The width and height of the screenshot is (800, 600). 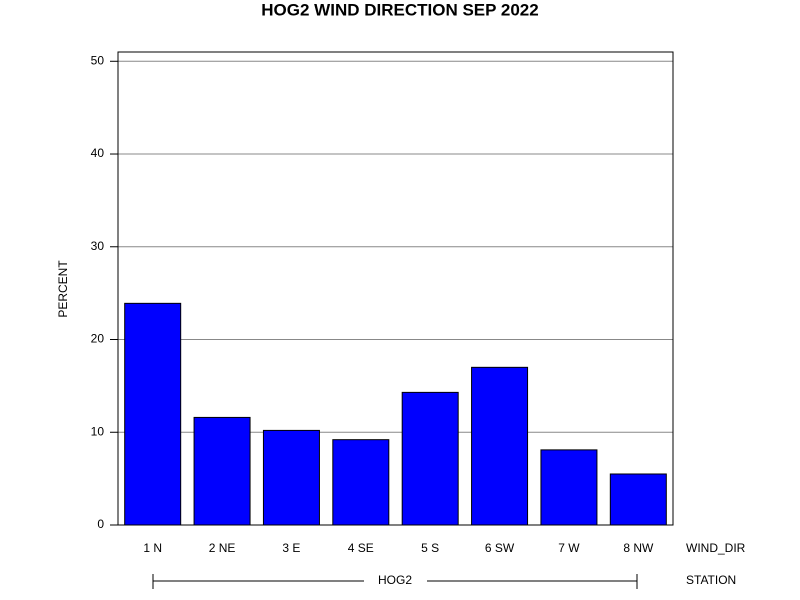 I want to click on y-tick-label: 40, so click(x=98, y=153).